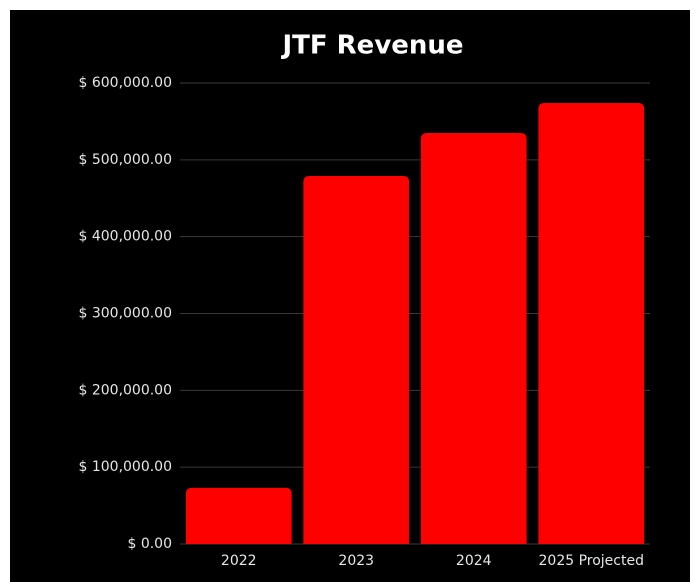  What do you see at coordinates (356, 561) in the screenshot?
I see `x-tick-label: 2023` at bounding box center [356, 561].